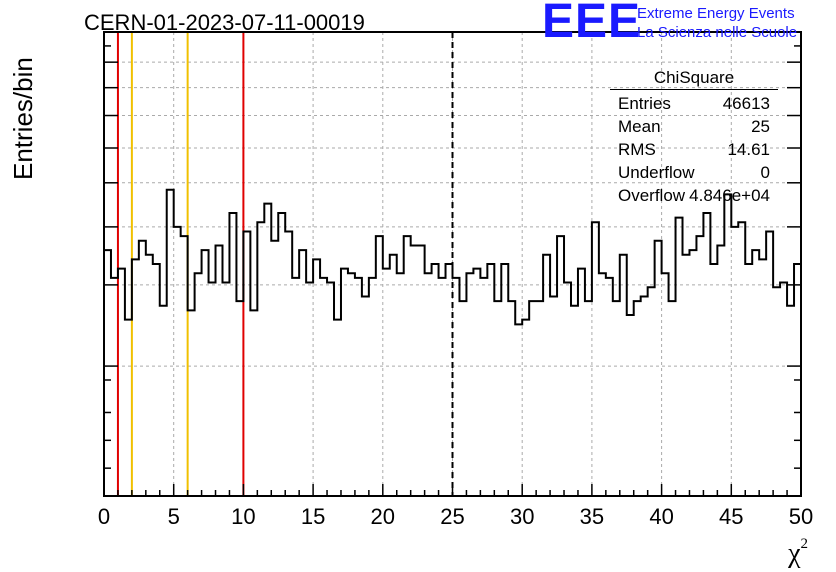 The image size is (836, 572). Describe the element at coordinates (383, 516) in the screenshot. I see `x-tick-label: 20` at that location.